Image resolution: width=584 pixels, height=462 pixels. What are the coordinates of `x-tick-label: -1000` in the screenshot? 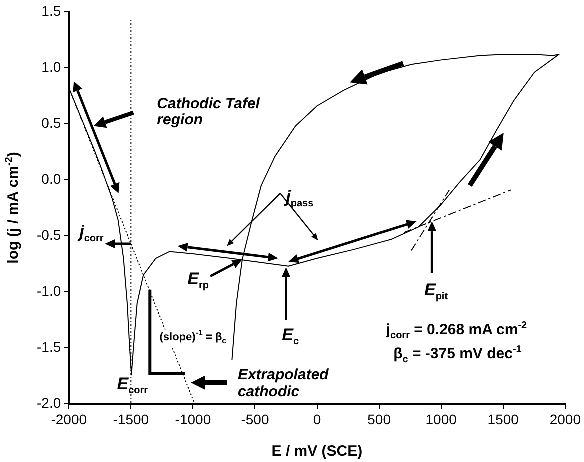 It's located at (193, 419).